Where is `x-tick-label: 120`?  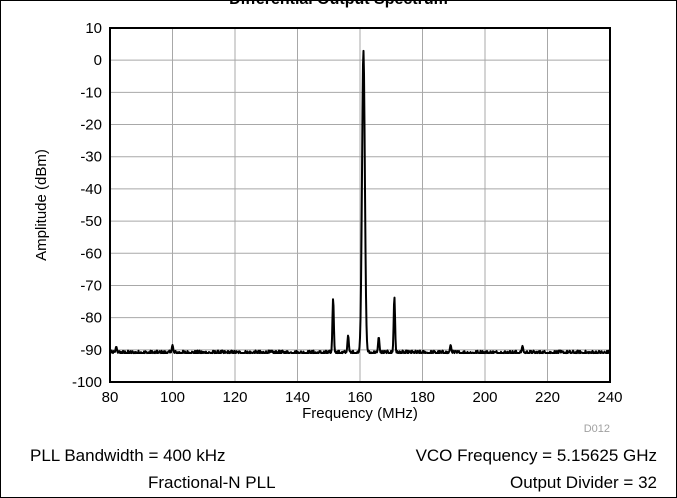 x-tick-label: 120 is located at coordinates (234, 397).